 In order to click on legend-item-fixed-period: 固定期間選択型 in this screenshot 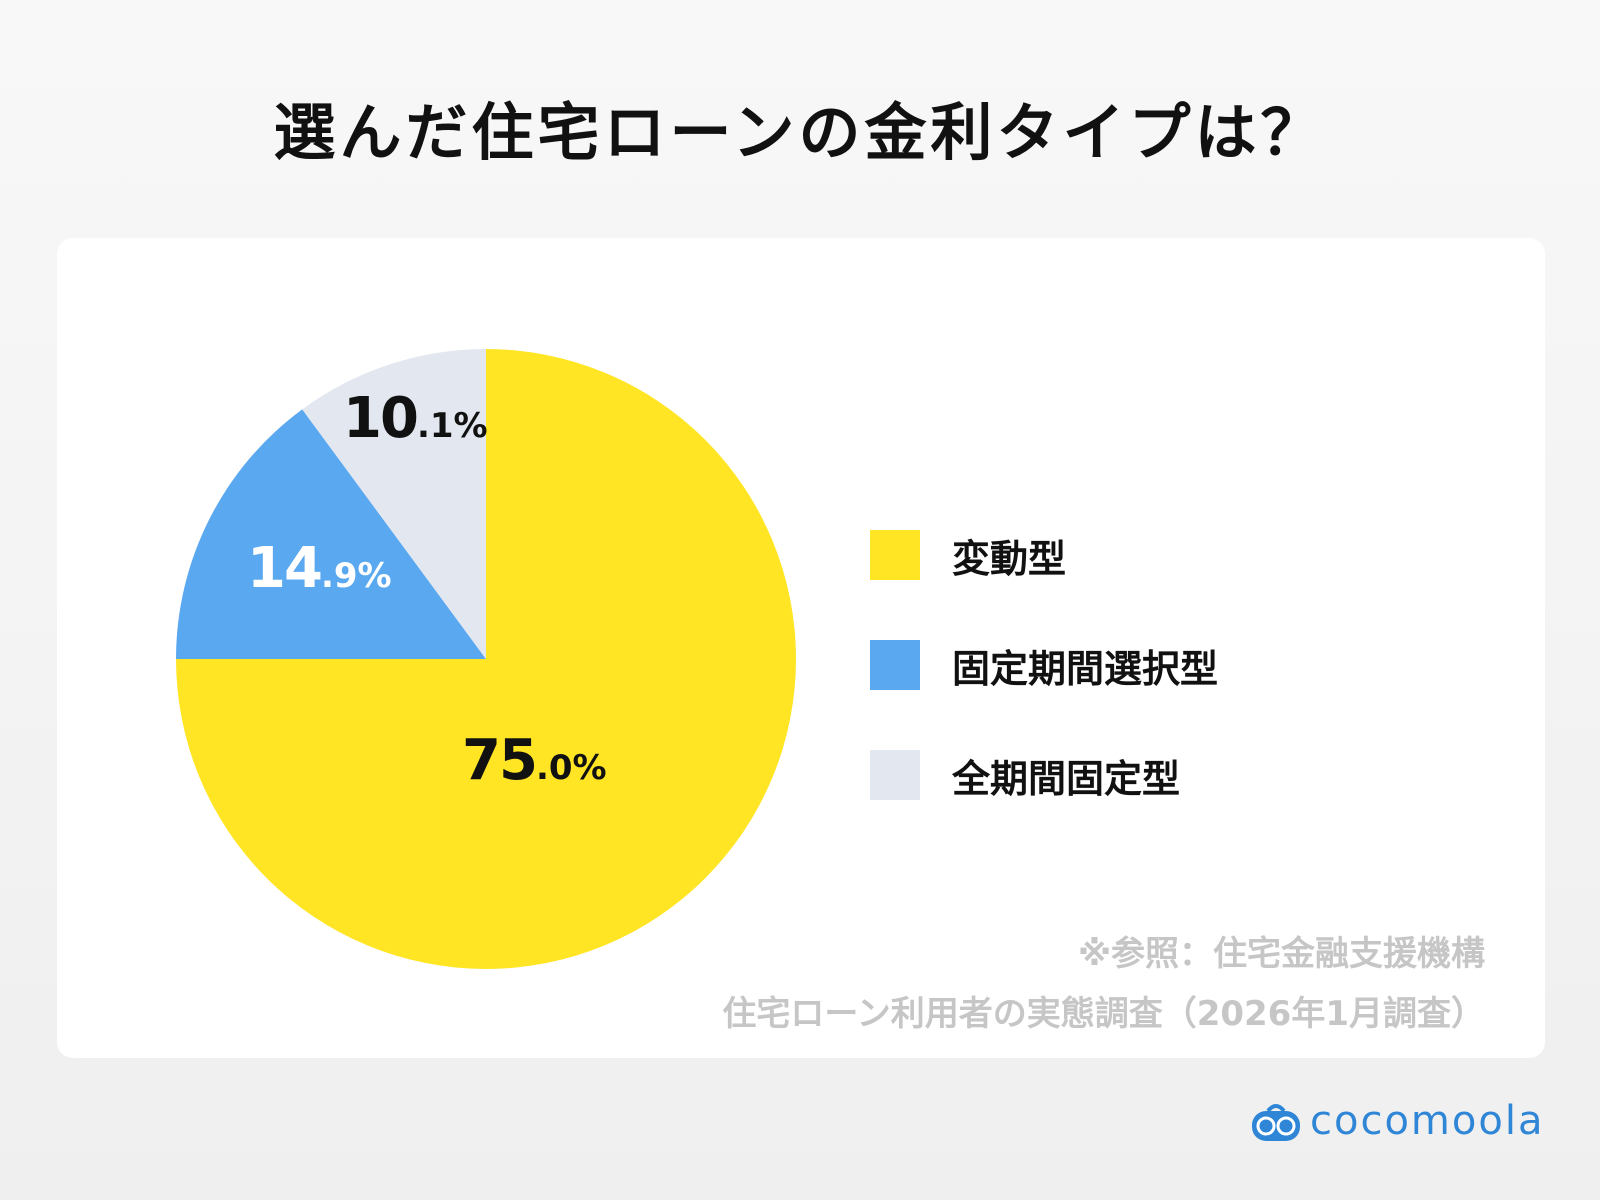, I will do `click(1044, 665)`.